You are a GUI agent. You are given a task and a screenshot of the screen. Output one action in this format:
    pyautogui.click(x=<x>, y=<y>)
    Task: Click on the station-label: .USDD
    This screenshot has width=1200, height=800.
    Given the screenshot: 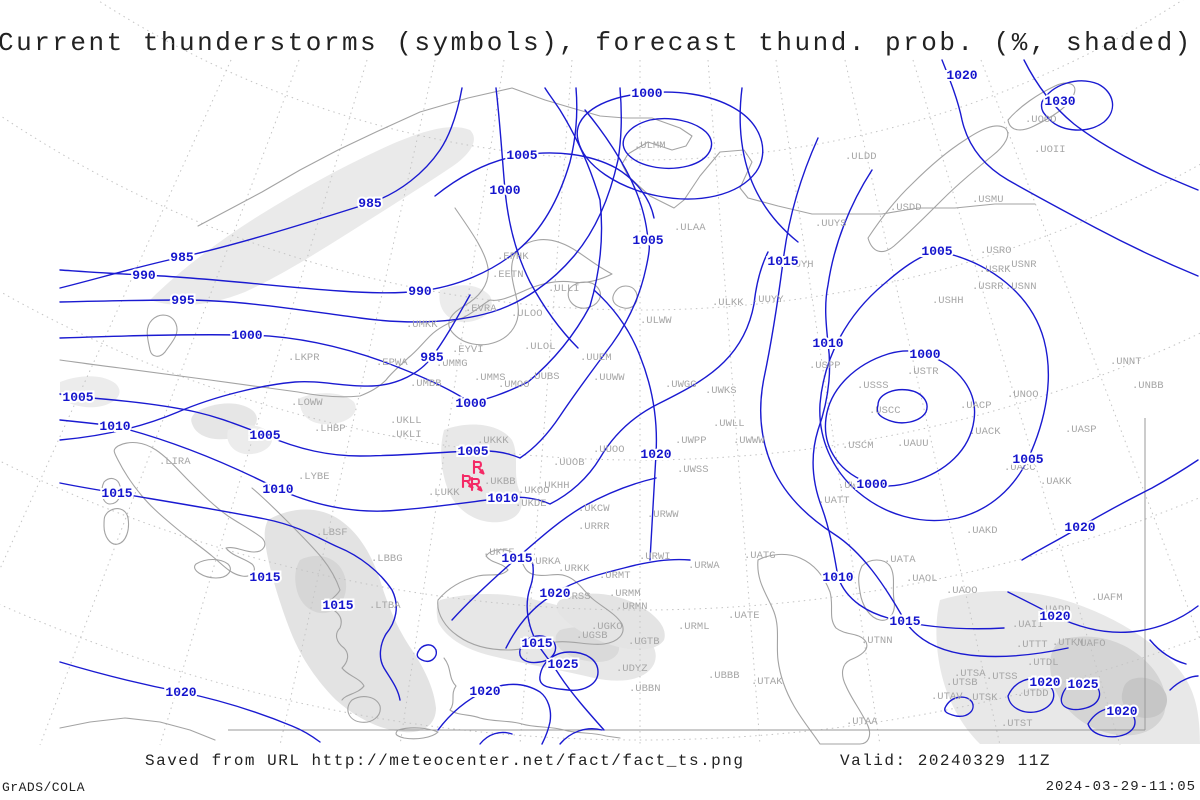 What is the action you would take?
    pyautogui.click(x=906, y=208)
    